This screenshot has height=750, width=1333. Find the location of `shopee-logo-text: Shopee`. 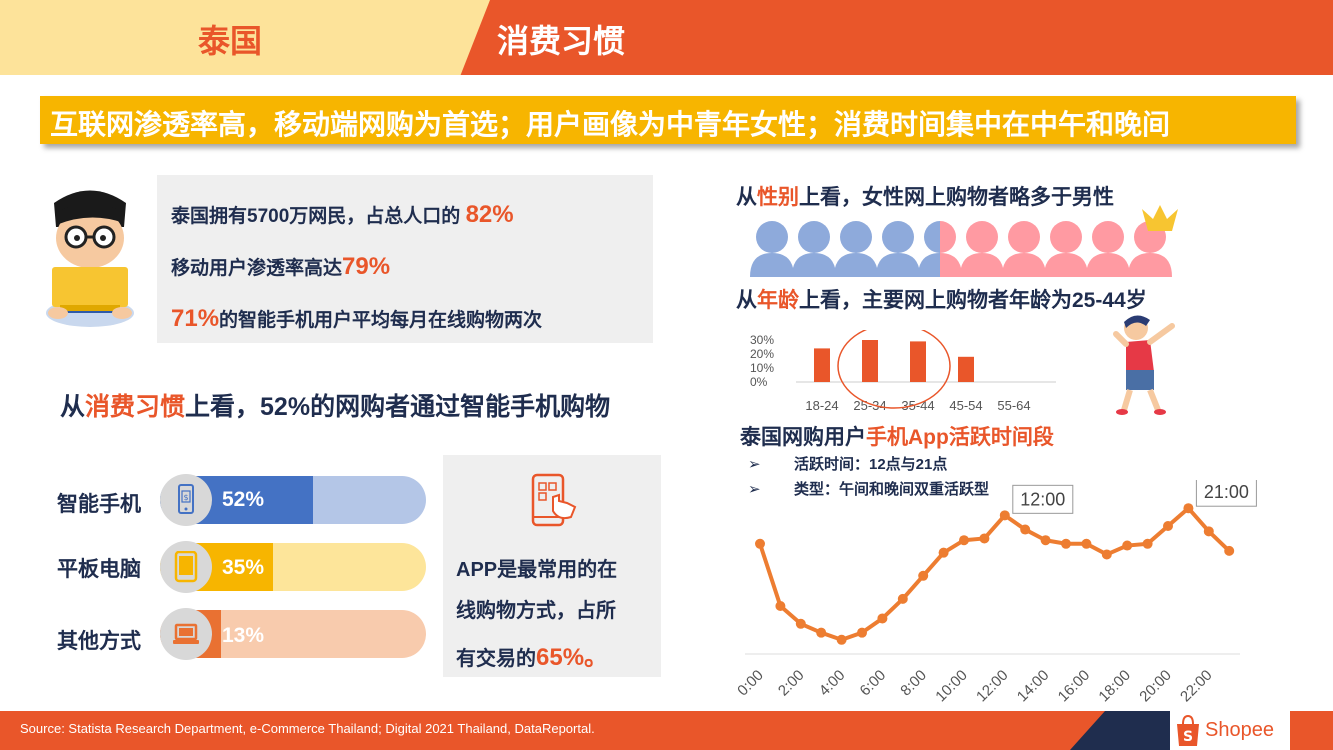

shopee-logo-text: Shopee is located at coordinates (1239, 730).